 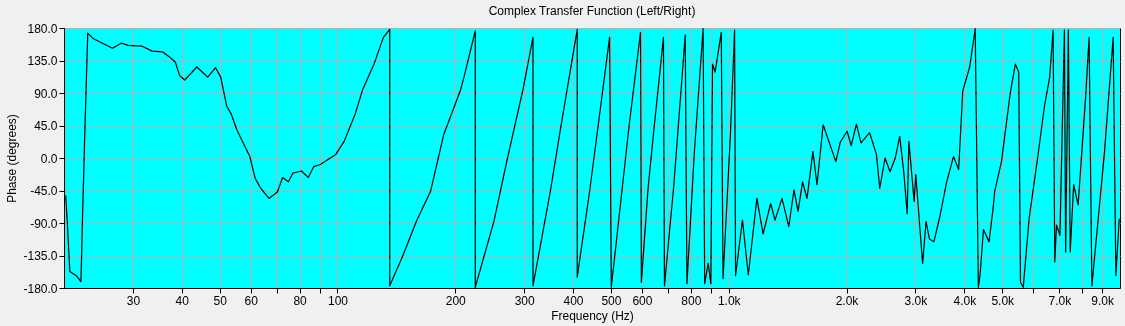 What do you see at coordinates (220, 300) in the screenshot?
I see `x-tick-label: 50` at bounding box center [220, 300].